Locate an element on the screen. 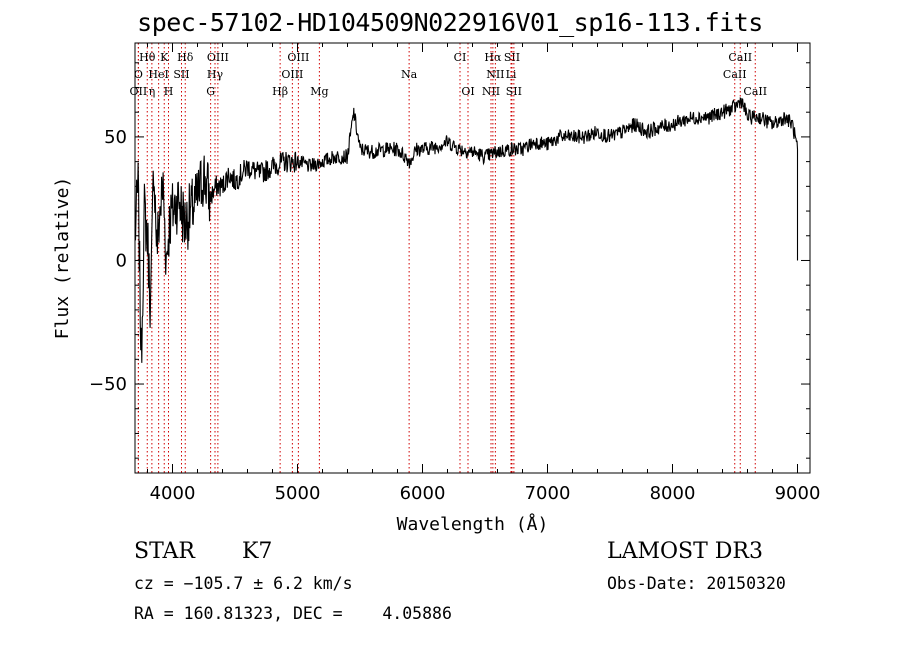 The height and width of the screenshot is (649, 900). spectral-line-label: Hγ is located at coordinates (215, 74).